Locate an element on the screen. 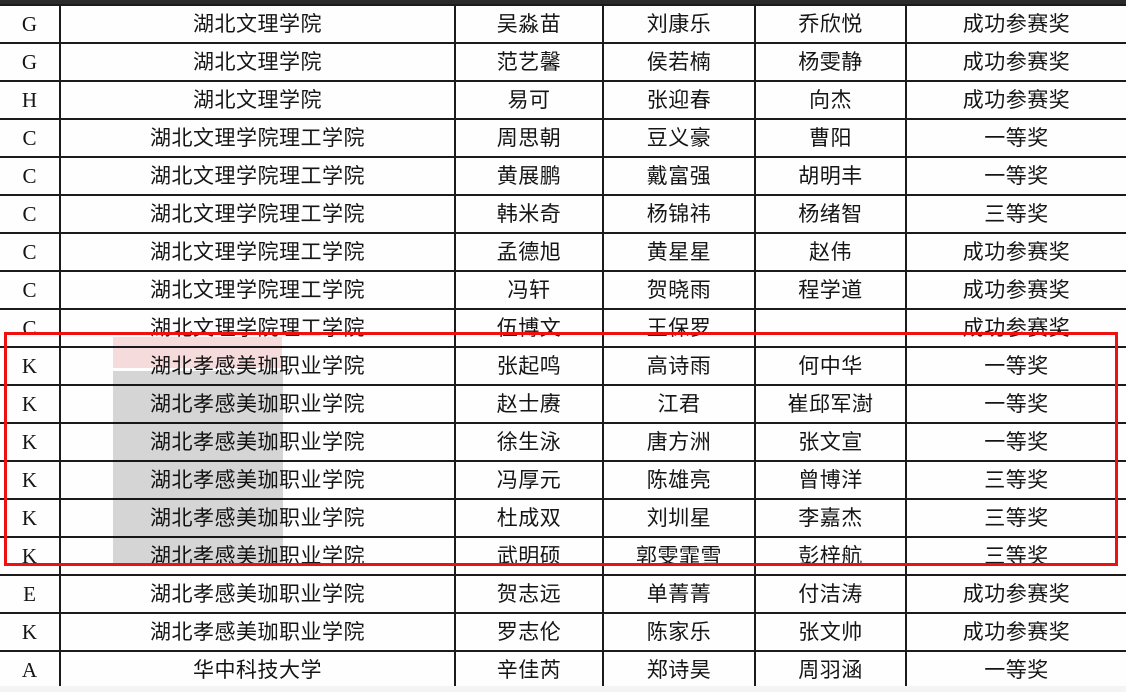 Image resolution: width=1126 pixels, height=692 pixels. cell-member-2: 郭雯霏雪 is located at coordinates (679, 556).